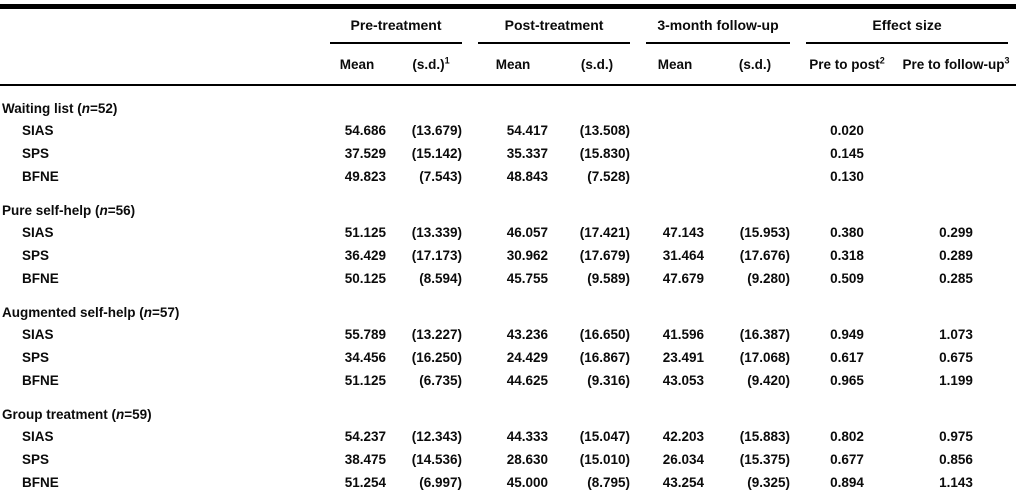  I want to click on cell-fu-sd: (15.375), so click(765, 459).